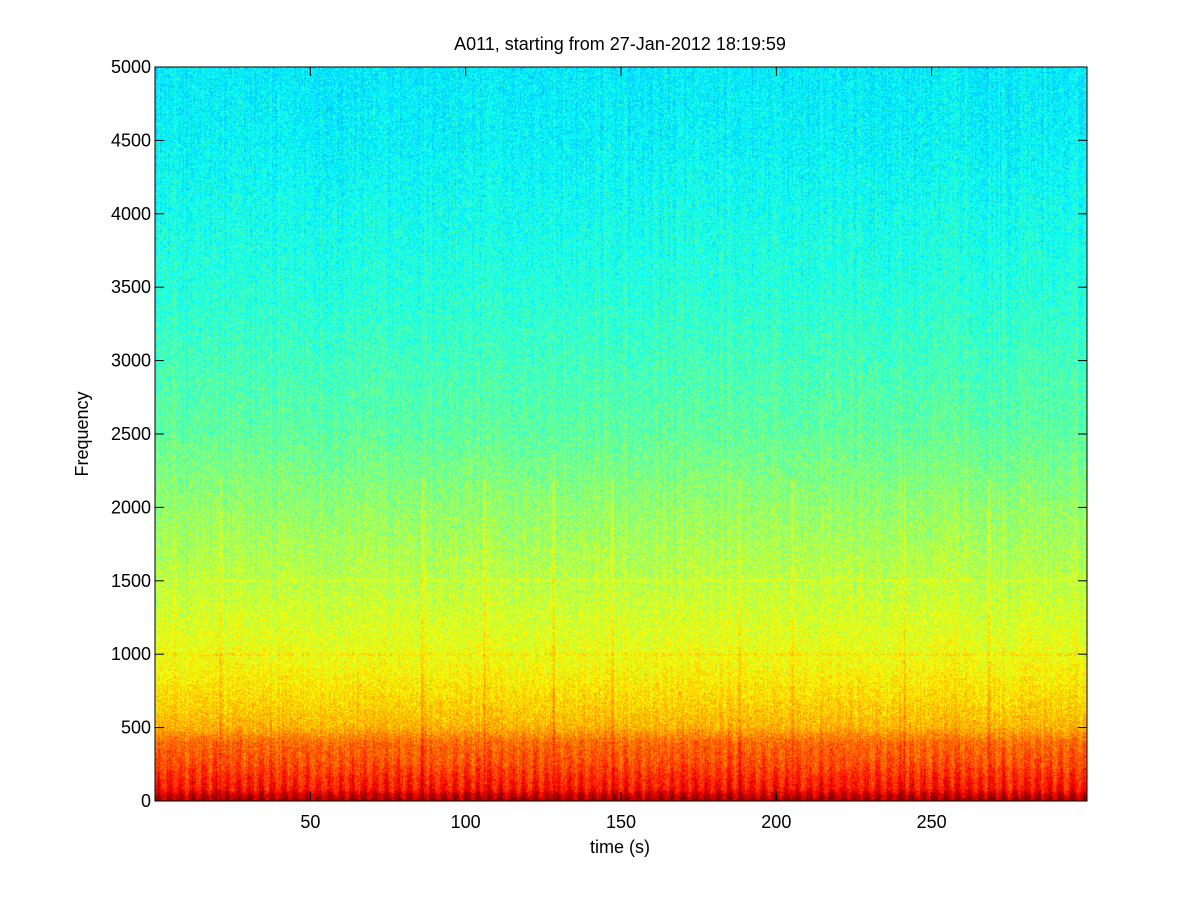 The width and height of the screenshot is (1200, 900). I want to click on x-tick-label: 200, so click(776, 822).